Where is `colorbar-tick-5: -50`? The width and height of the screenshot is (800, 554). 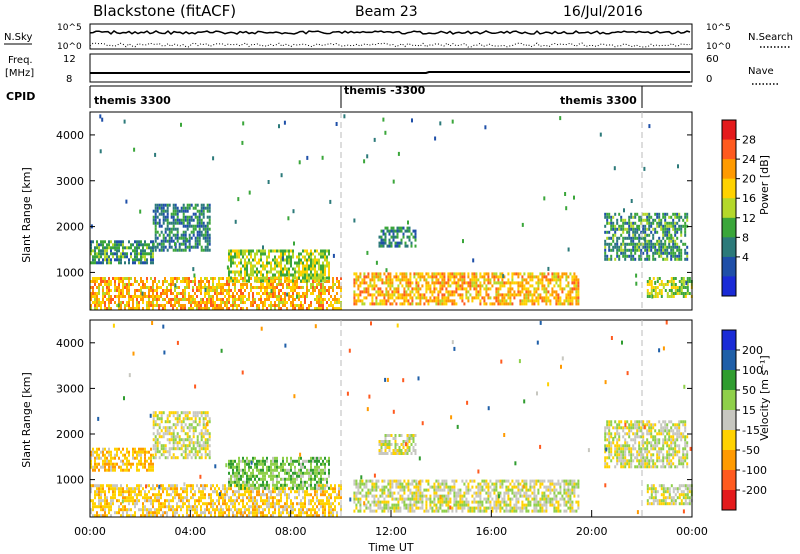 colorbar-tick-5: -50 is located at coordinates (751, 450).